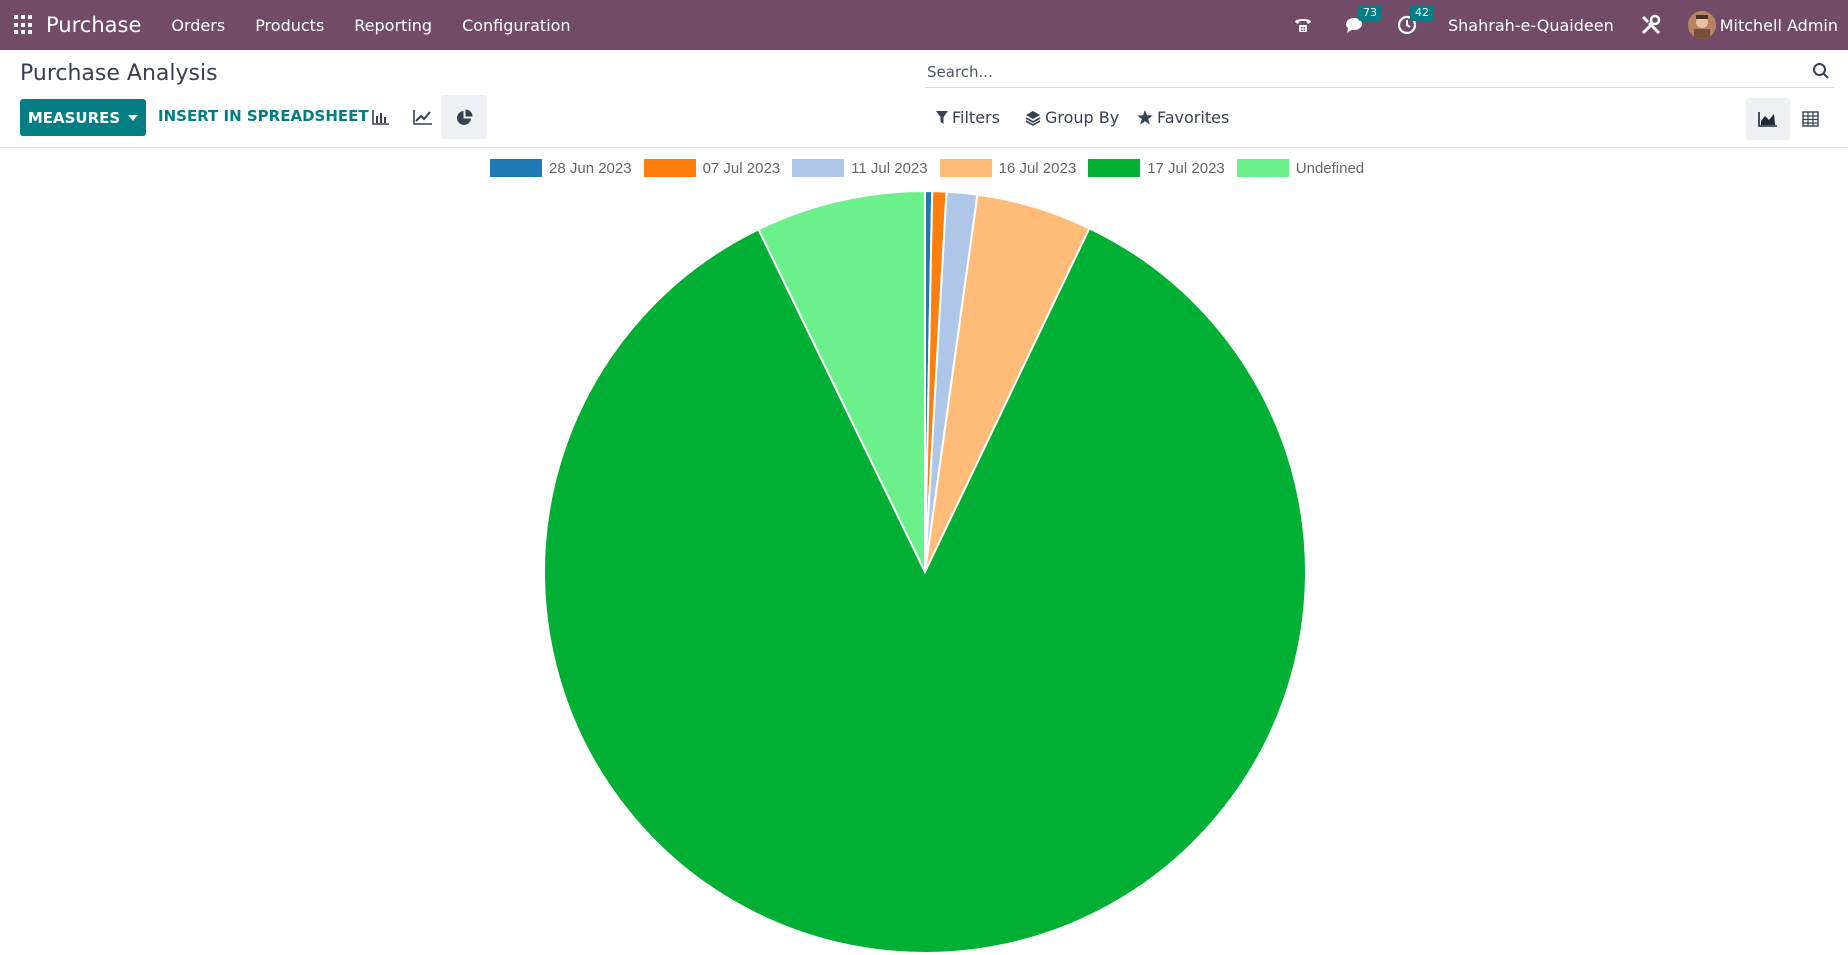 The image size is (1848, 955). Describe the element at coordinates (1145, 117) in the screenshot. I see `star-icon` at that location.